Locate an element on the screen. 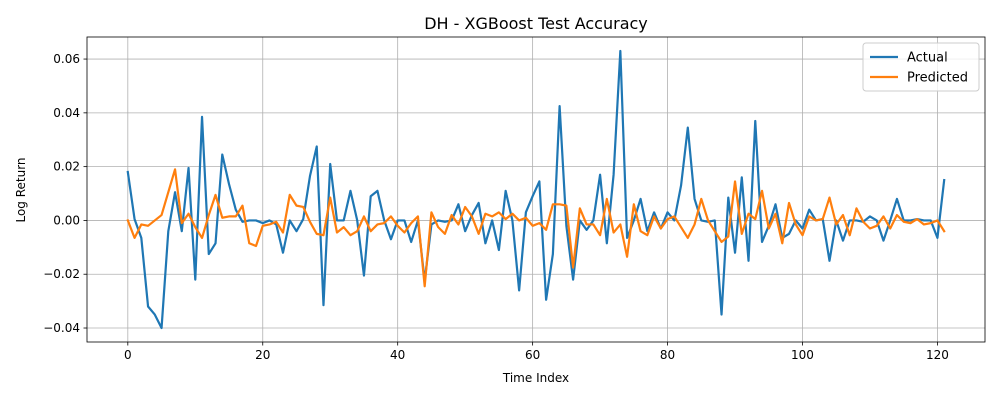 Image resolution: width=1000 pixels, height=400 pixels. legend-box is located at coordinates (921, 67).